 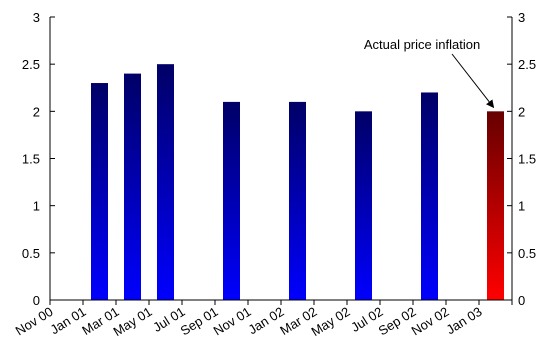 I want to click on y-right-tick-label: 0.5, so click(x=527, y=253).